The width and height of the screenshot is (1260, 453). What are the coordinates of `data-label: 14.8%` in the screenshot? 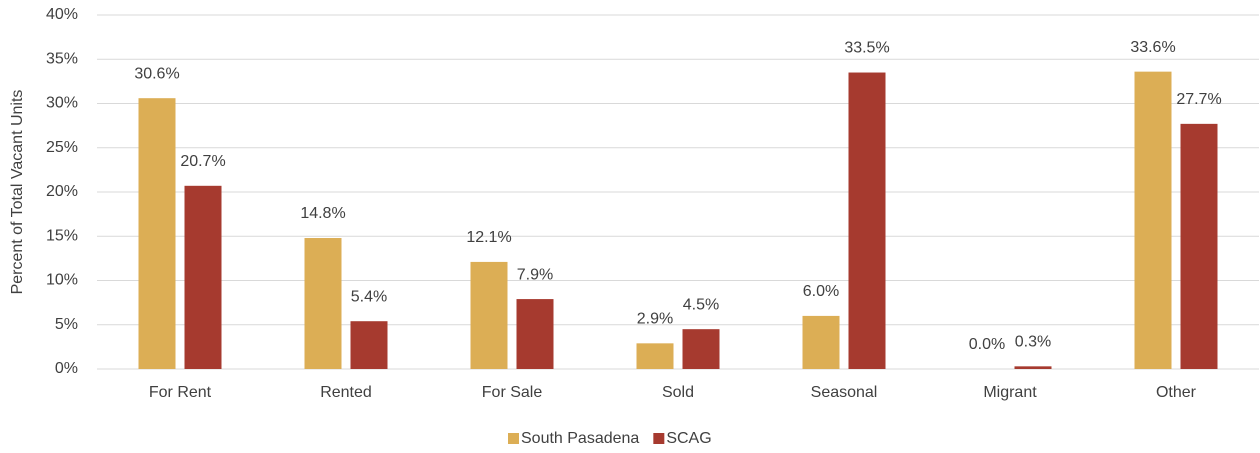 It's located at (322, 213).